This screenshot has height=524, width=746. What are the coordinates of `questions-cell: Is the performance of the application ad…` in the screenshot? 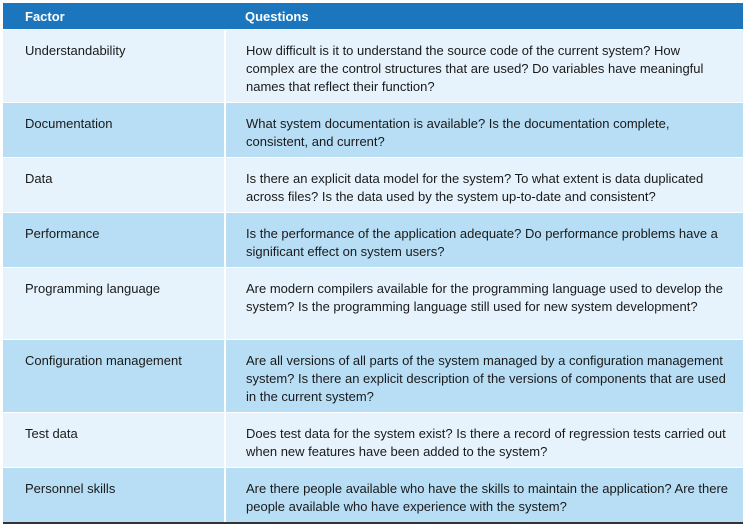 It's located at (484, 240).